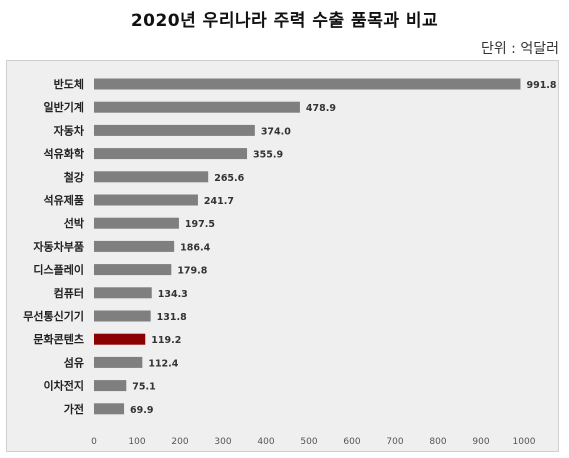  Describe the element at coordinates (69, 293) in the screenshot. I see `category-label: 컴퓨터` at that location.